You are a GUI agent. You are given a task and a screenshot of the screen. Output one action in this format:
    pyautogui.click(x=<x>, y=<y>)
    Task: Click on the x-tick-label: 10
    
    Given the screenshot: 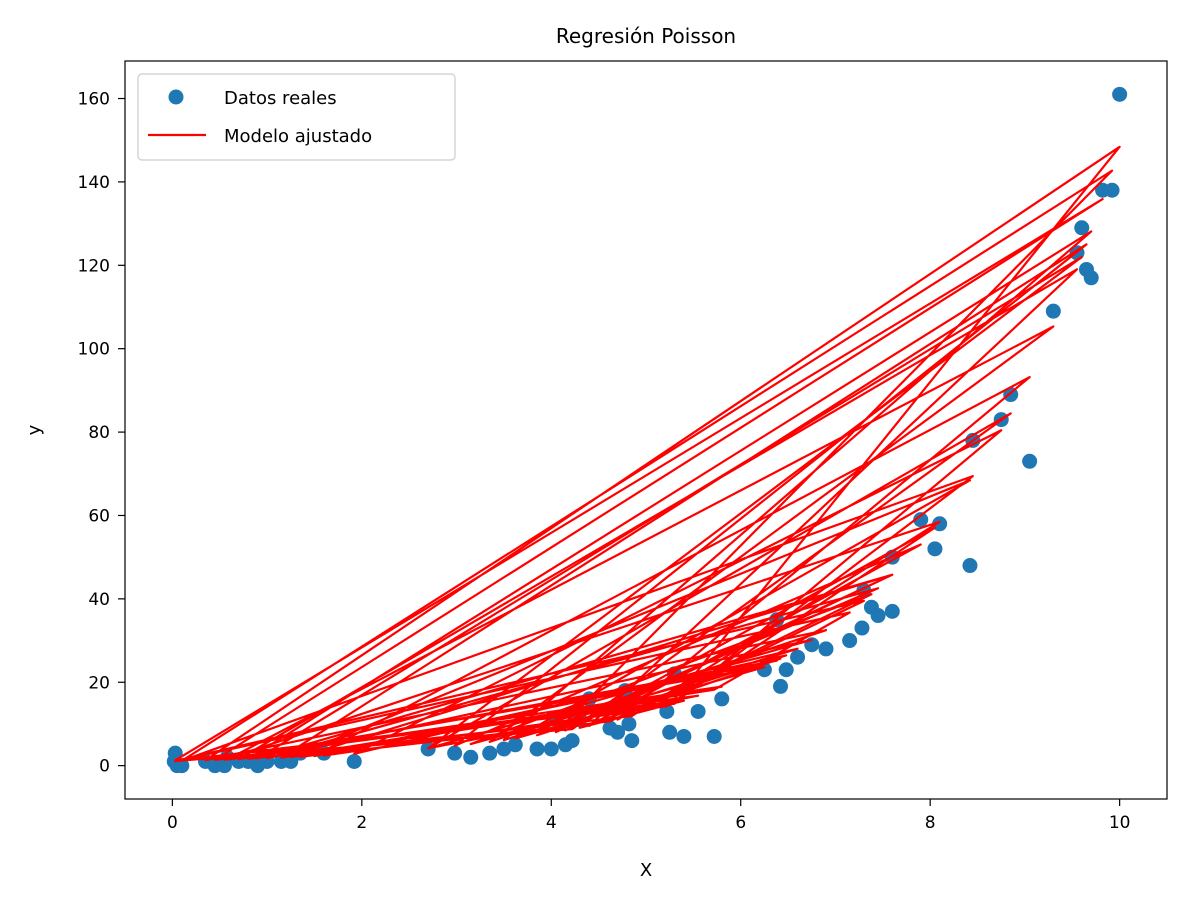 What is the action you would take?
    pyautogui.click(x=1120, y=823)
    